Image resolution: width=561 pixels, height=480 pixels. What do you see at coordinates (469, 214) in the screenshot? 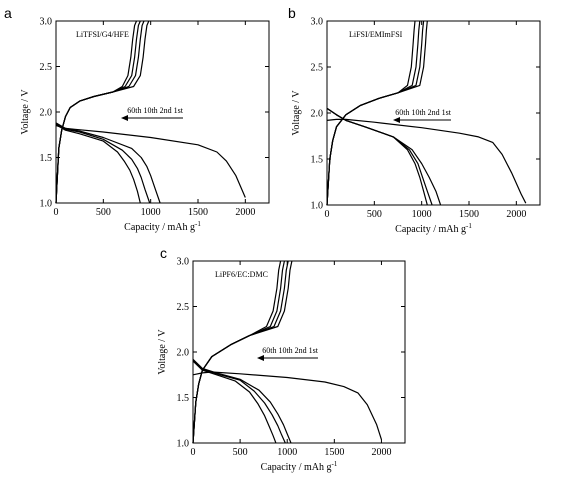
I see `panel-b-x-tick-label: 1500` at bounding box center [469, 214].